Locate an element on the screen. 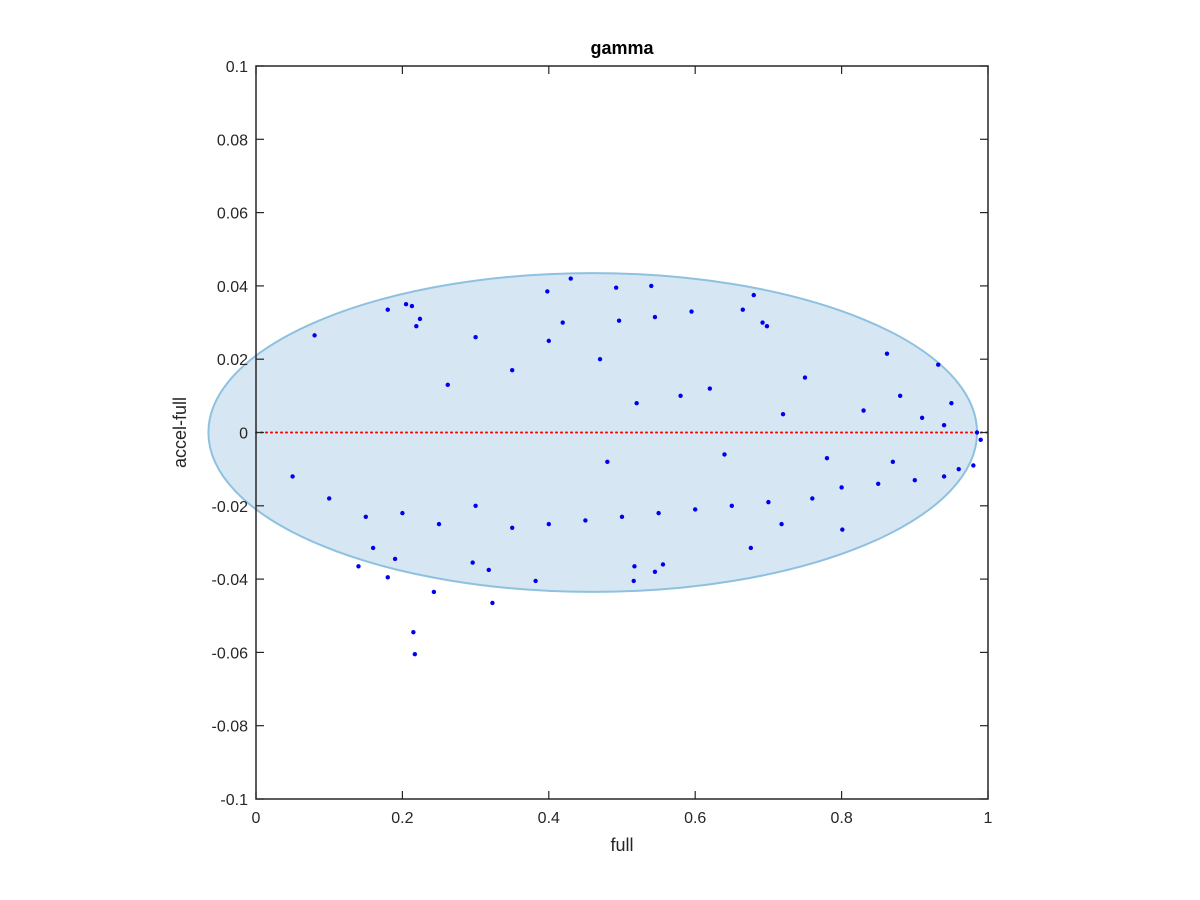 The height and width of the screenshot is (900, 1200). y-tick-label: 0.06 is located at coordinates (232, 214).